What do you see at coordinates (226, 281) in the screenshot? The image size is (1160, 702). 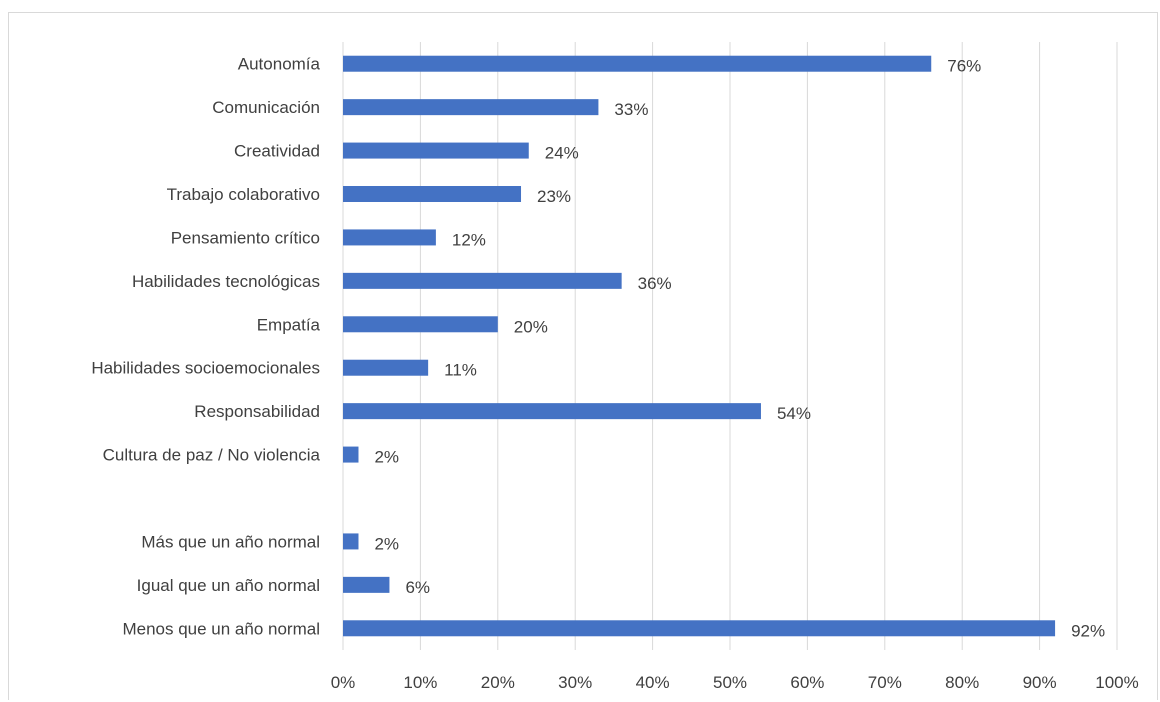 I see `category-label: Habilidades tecnológicas` at bounding box center [226, 281].